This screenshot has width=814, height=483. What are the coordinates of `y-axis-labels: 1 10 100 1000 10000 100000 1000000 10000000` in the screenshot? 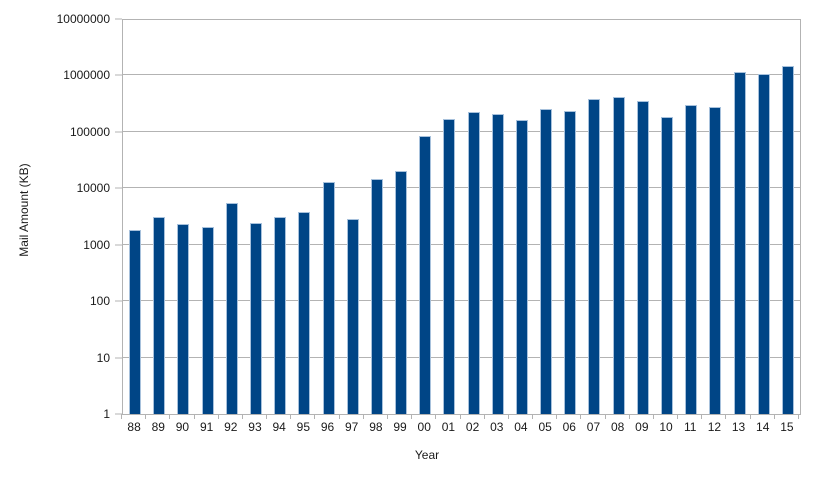 It's located at (55, 216).